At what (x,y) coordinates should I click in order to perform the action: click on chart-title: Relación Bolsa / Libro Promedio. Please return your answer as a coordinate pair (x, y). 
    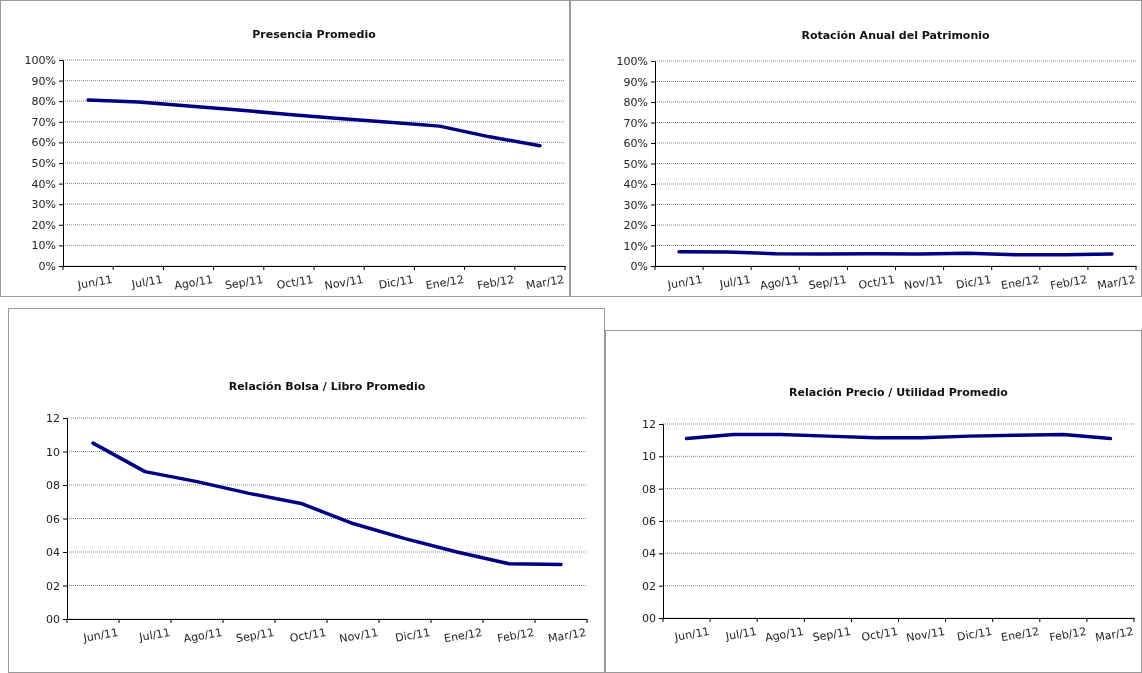
    Looking at the image, I should click on (327, 386).